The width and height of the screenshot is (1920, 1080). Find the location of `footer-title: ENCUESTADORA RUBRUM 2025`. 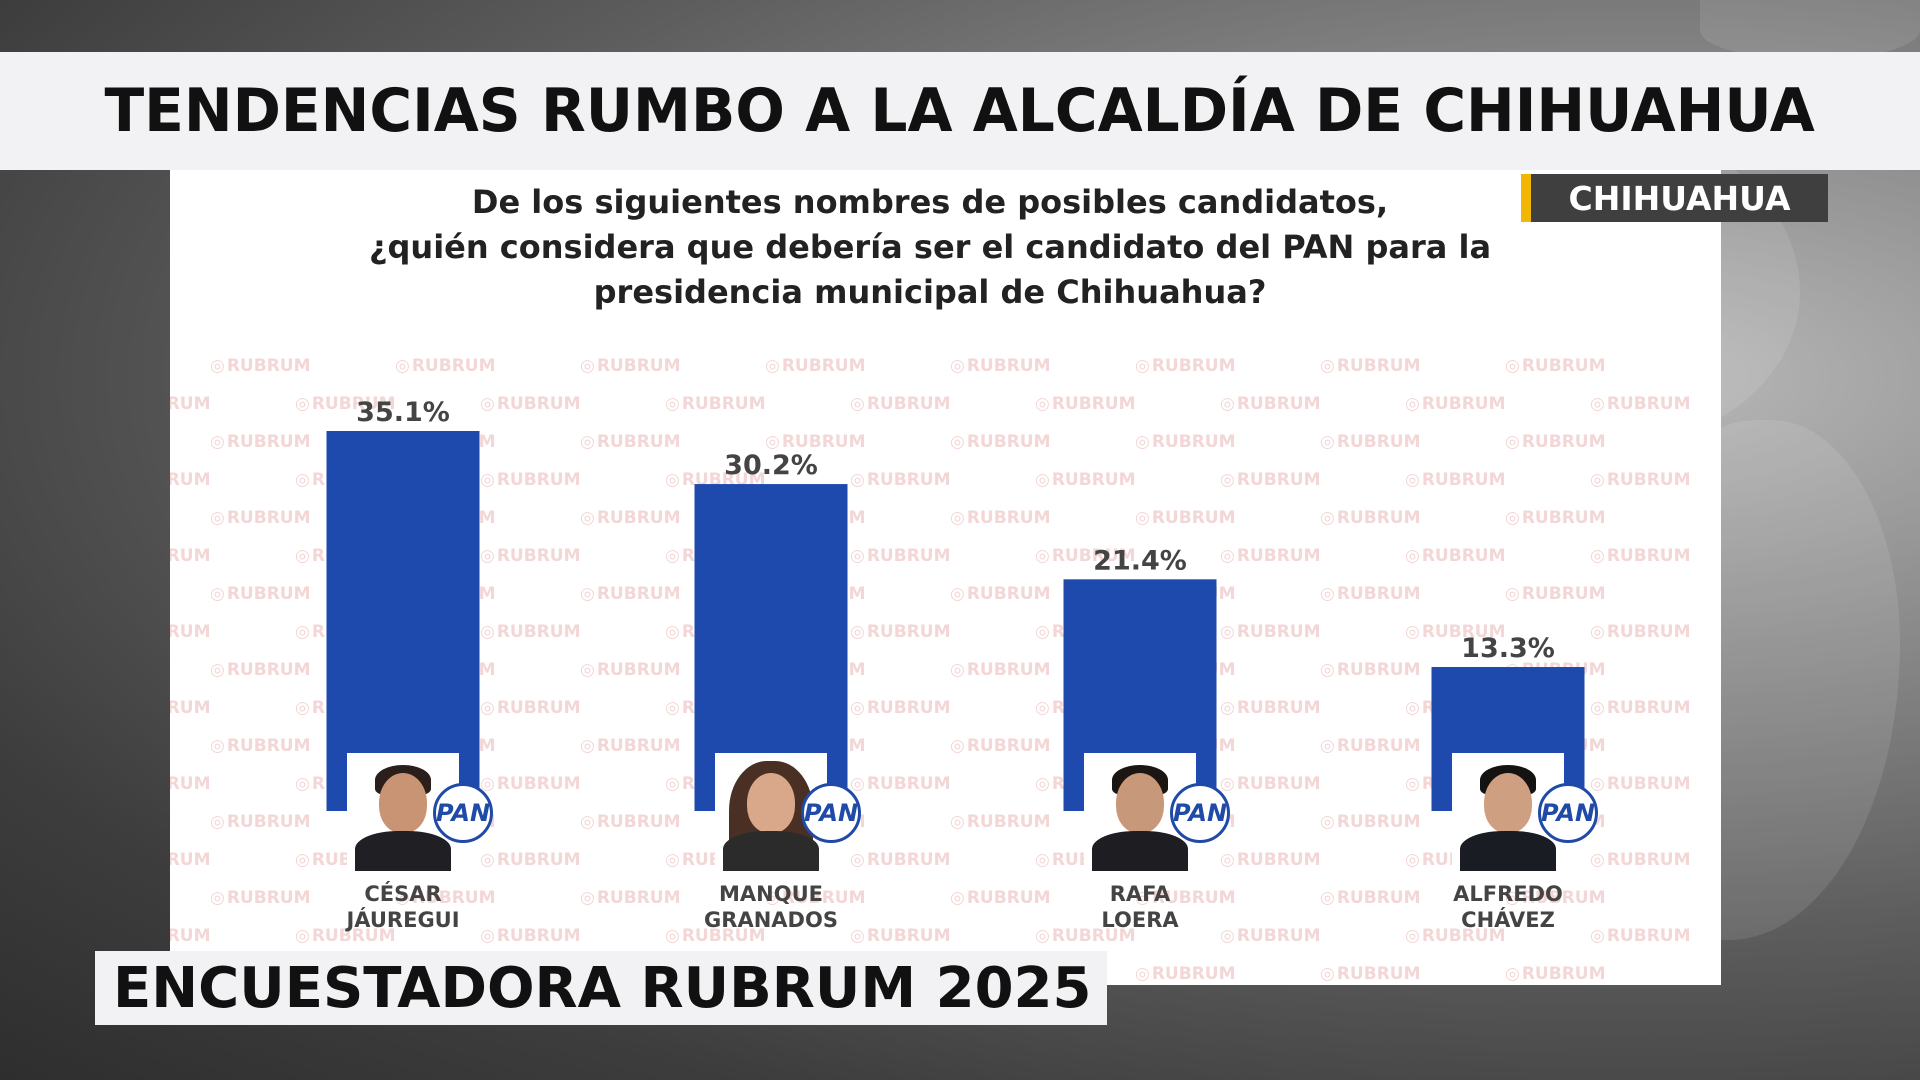

footer-title: ENCUESTADORA RUBRUM 2025 is located at coordinates (602, 988).